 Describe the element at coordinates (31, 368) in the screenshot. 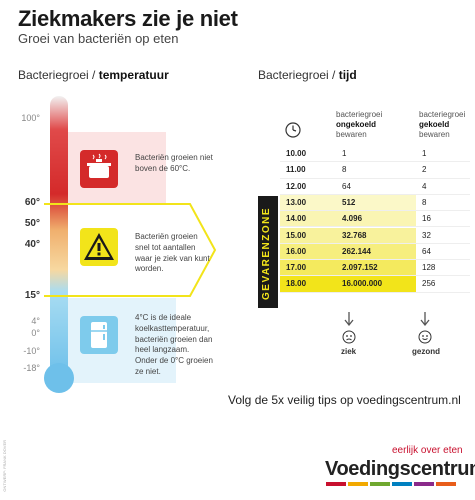

I see `scale-label: -18°` at that location.